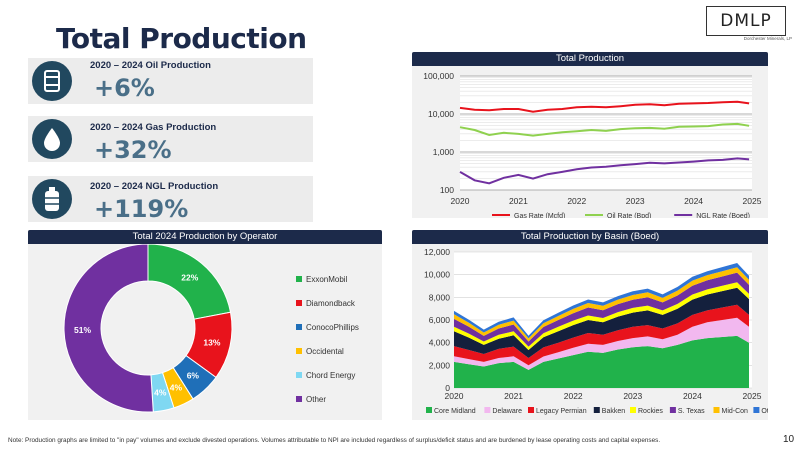  Describe the element at coordinates (735, 411) in the screenshot. I see `legend-label: Mid-Con` at that location.